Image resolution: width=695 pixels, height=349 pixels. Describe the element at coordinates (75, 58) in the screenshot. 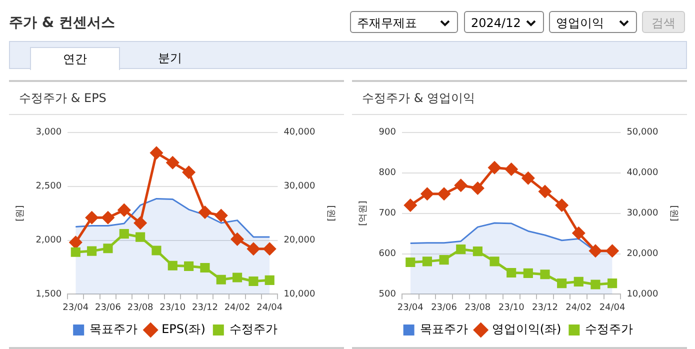

I see `text: 연간` at that location.